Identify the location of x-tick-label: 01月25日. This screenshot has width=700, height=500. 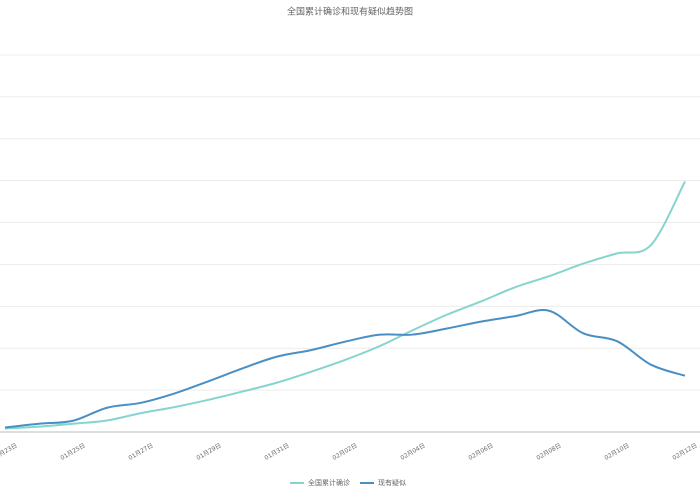
(72, 452).